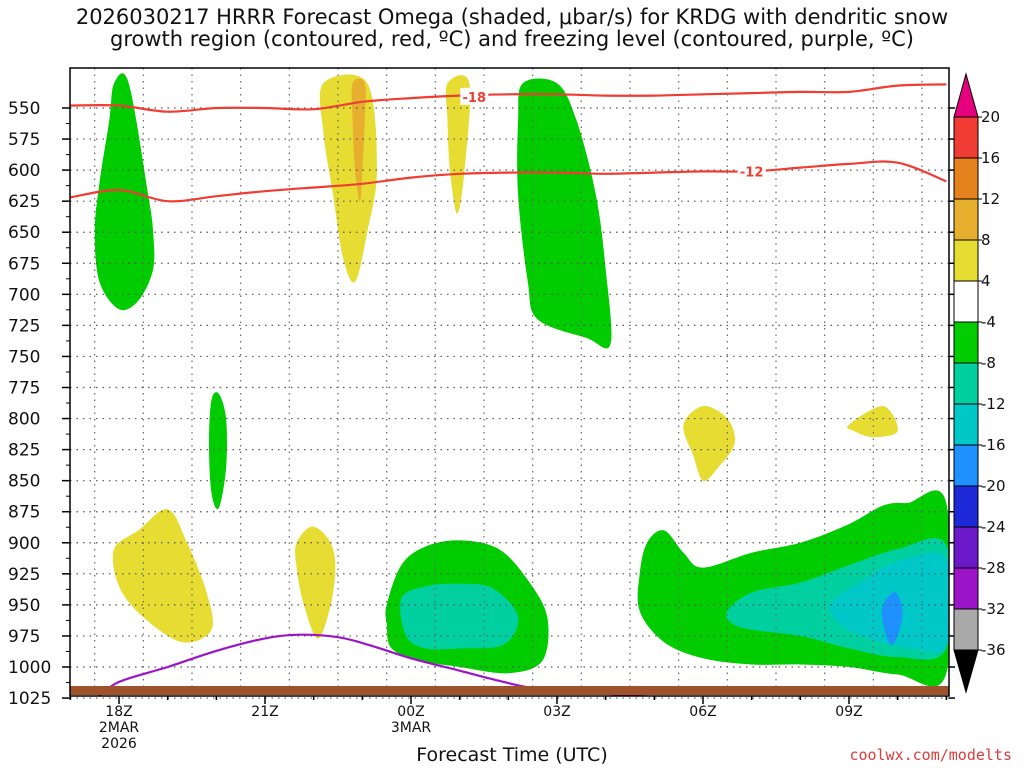 This screenshot has height=768, width=1024. What do you see at coordinates (986, 281) in the screenshot?
I see `colorbar-label: 4` at bounding box center [986, 281].